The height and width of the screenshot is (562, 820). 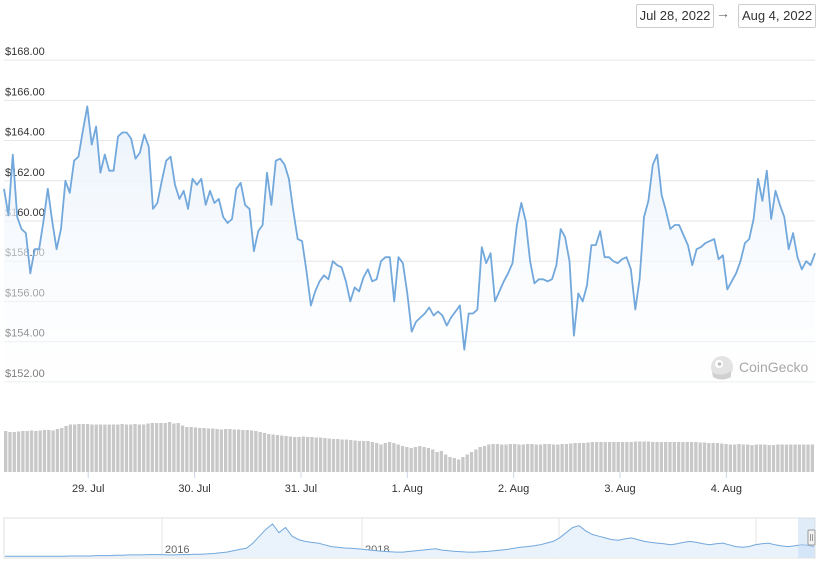 What do you see at coordinates (726, 489) in the screenshot?
I see `x-tick-label: 4. Aug` at bounding box center [726, 489].